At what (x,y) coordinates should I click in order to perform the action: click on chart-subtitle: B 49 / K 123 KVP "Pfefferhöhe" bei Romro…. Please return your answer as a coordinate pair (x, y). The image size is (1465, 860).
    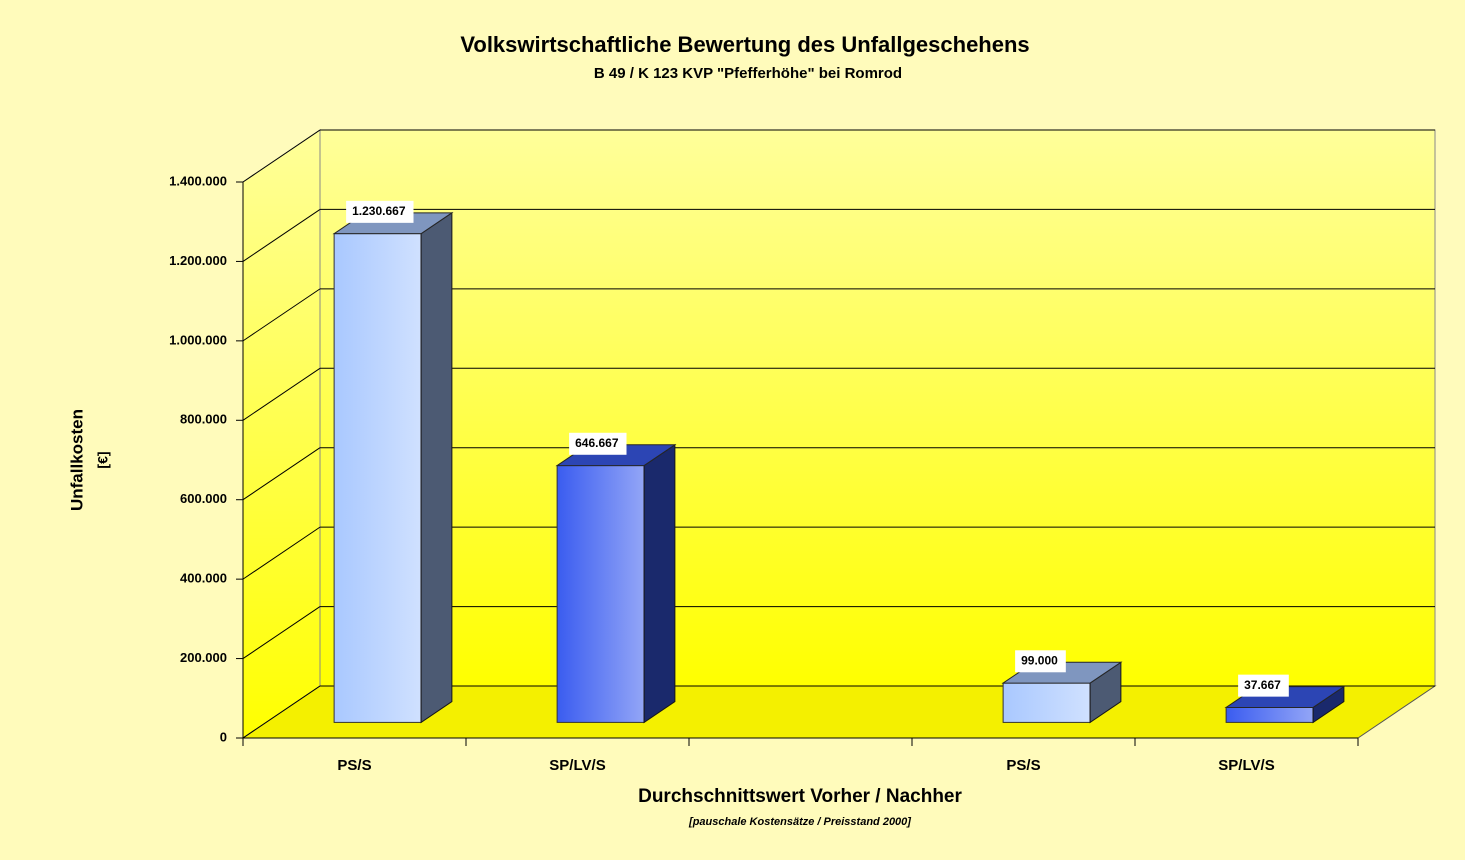
    Looking at the image, I should click on (748, 73).